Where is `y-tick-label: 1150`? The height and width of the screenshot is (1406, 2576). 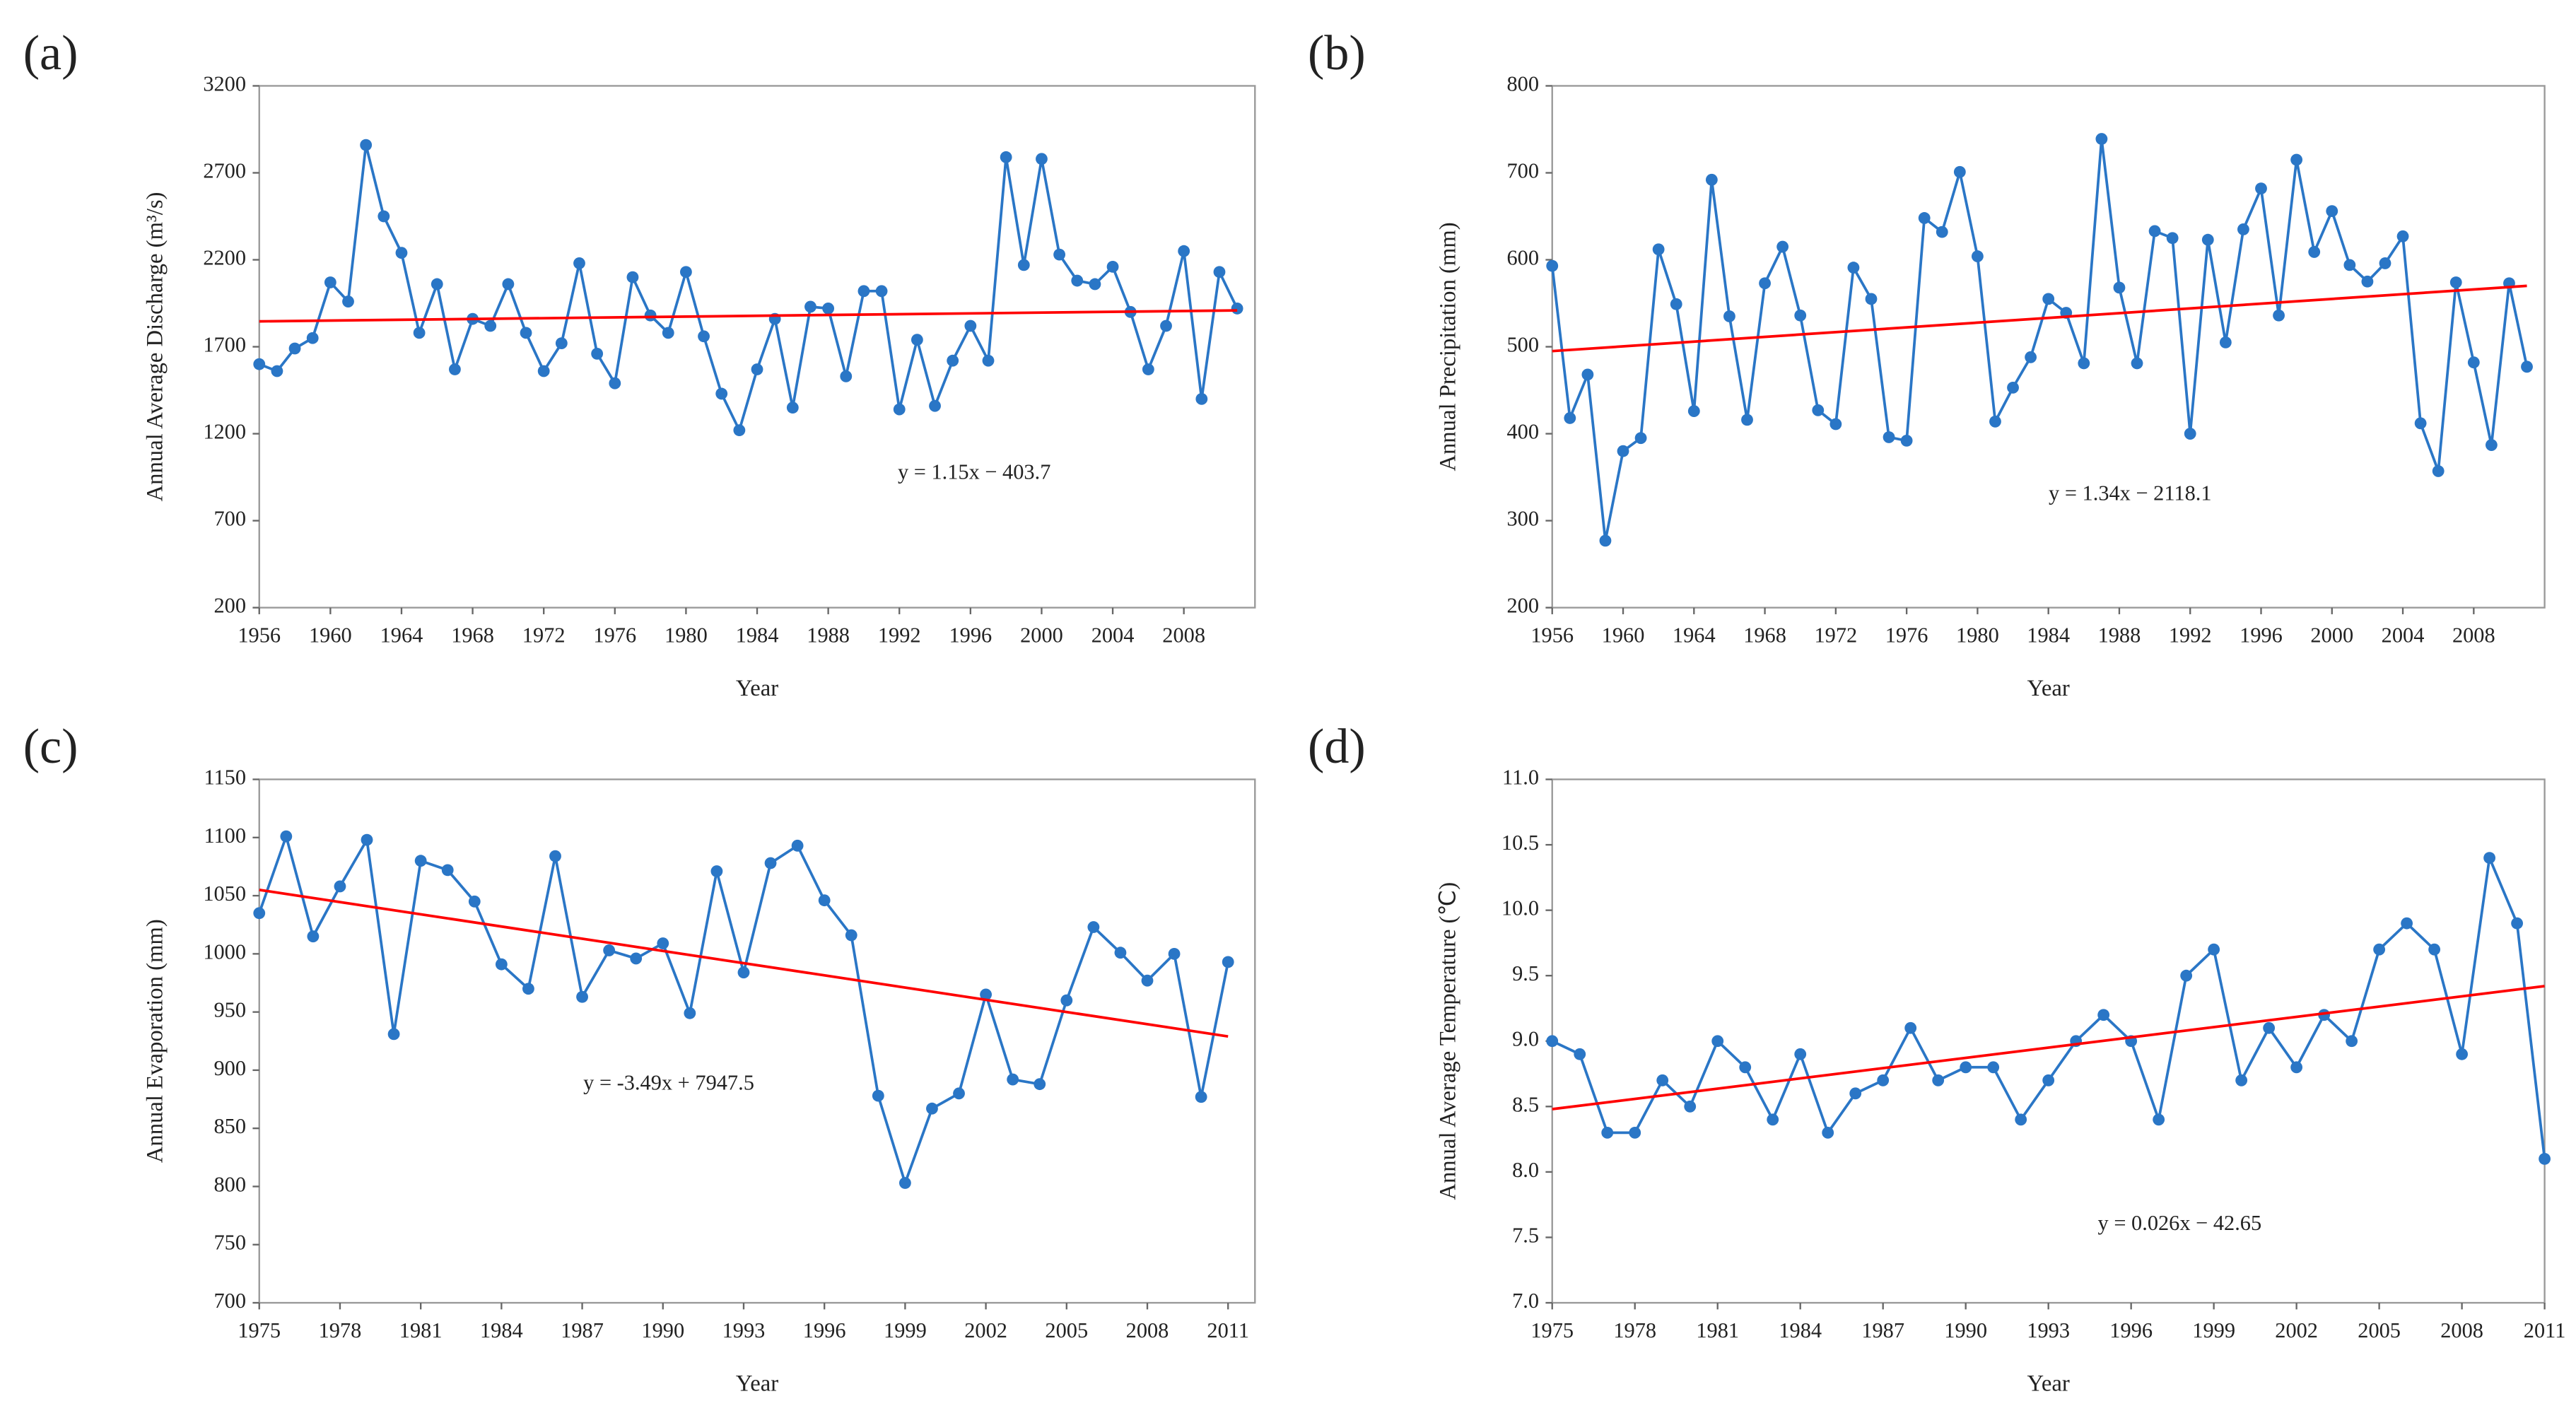 y-tick-label: 1150 is located at coordinates (225, 778).